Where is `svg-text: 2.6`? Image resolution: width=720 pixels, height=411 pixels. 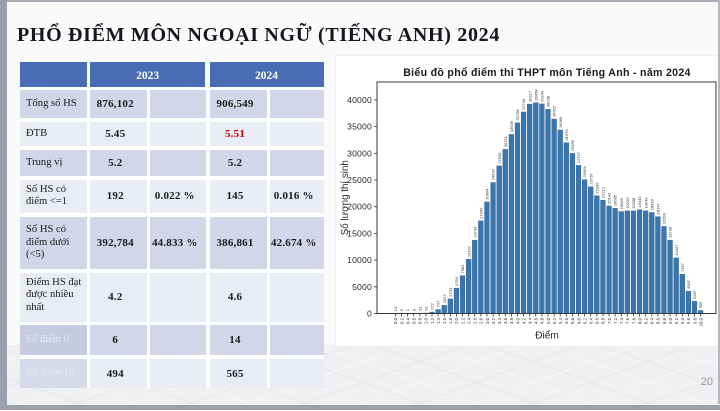 svg-text: 2.6 is located at coordinates (475, 320).